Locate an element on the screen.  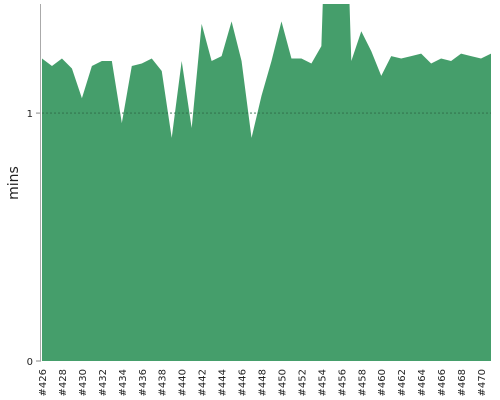
y-tick-label: 1 is located at coordinates (30, 114).